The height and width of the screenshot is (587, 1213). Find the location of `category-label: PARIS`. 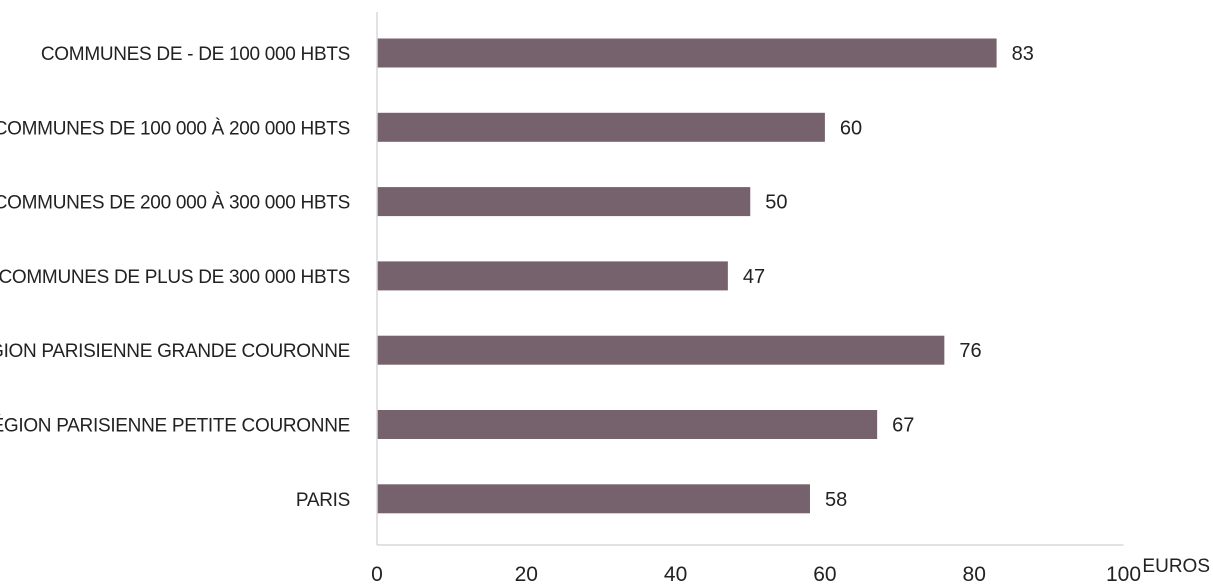

category-label: PARIS is located at coordinates (323, 500).